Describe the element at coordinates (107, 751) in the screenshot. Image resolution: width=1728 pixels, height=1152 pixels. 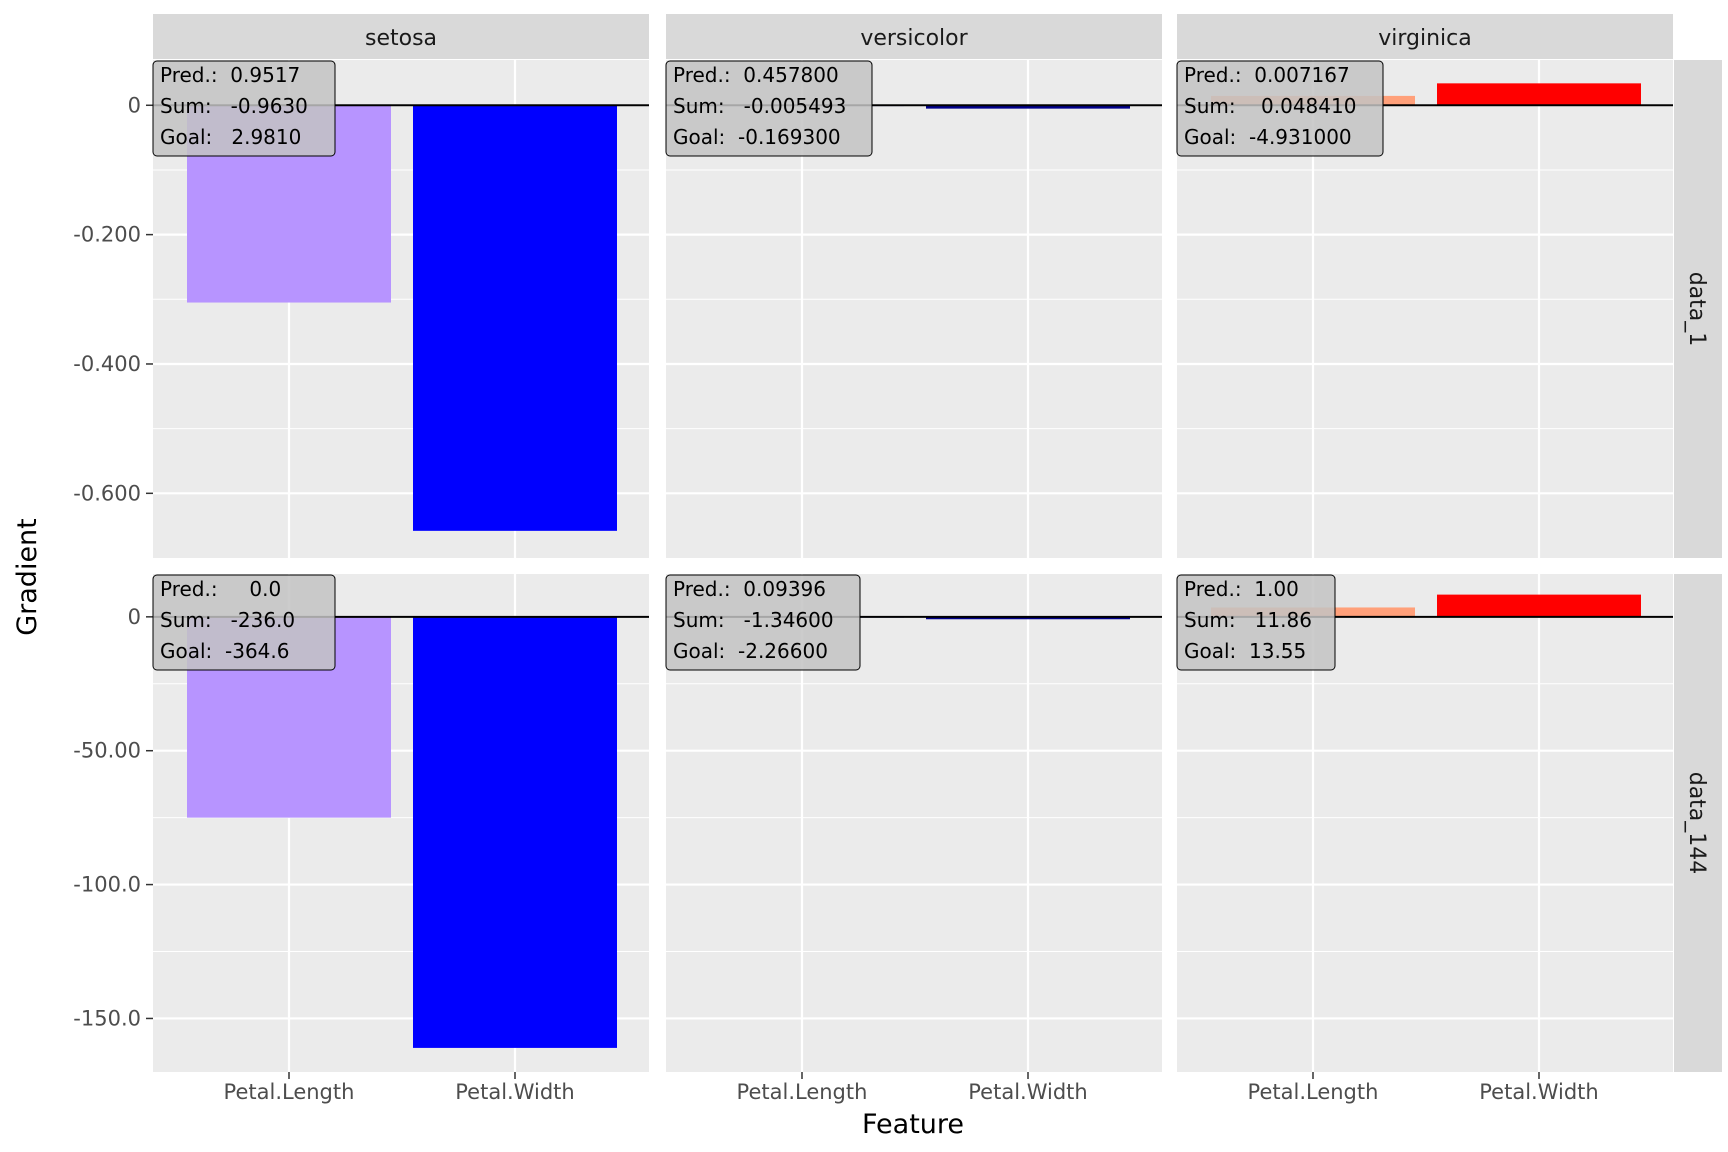
I see `y-tick-label-data_144-1: -50.00` at that location.